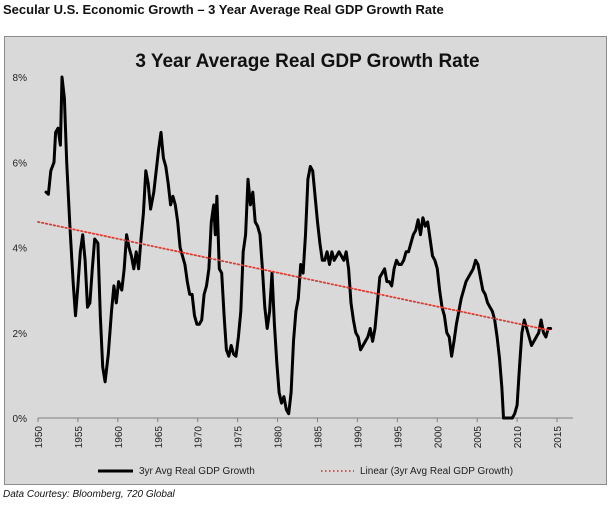 This screenshot has width=613, height=507. Describe the element at coordinates (199, 437) in the screenshot. I see `x-tick-label: 1970` at that location.